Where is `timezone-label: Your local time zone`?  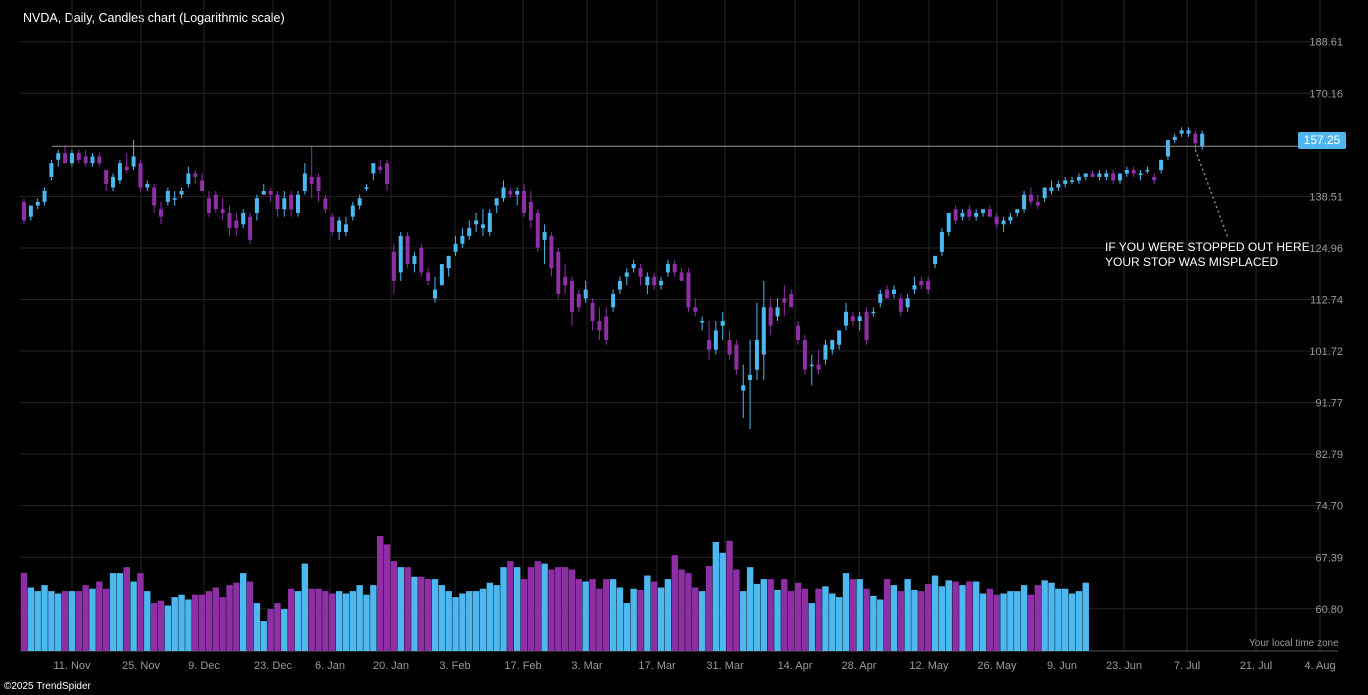
timezone-label: Your local time zone is located at coordinates (1294, 643).